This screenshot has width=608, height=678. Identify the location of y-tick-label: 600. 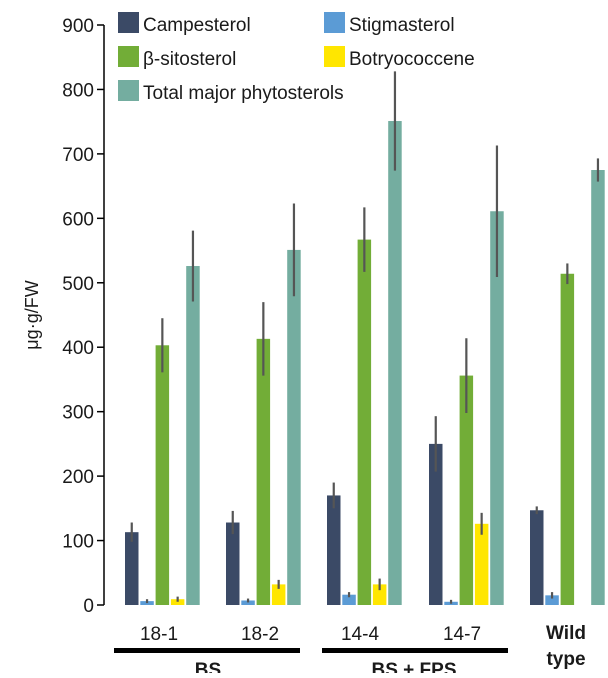
(78, 219).